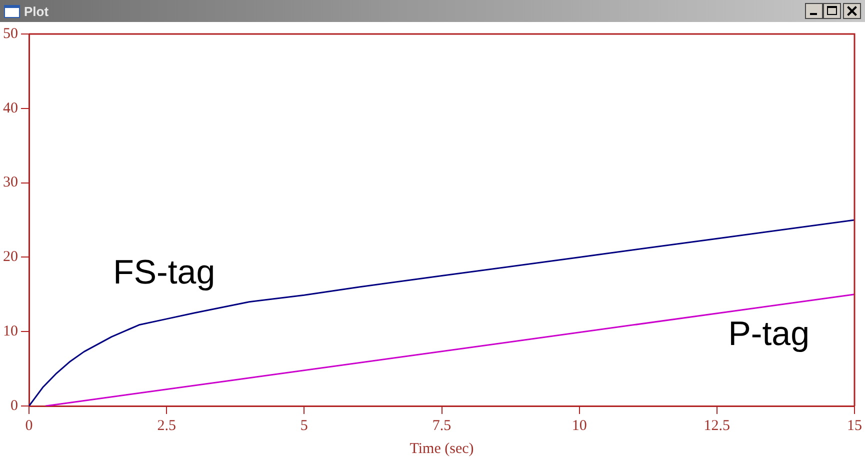  Describe the element at coordinates (442, 448) in the screenshot. I see `x-axis-title: Time (sec)` at that location.